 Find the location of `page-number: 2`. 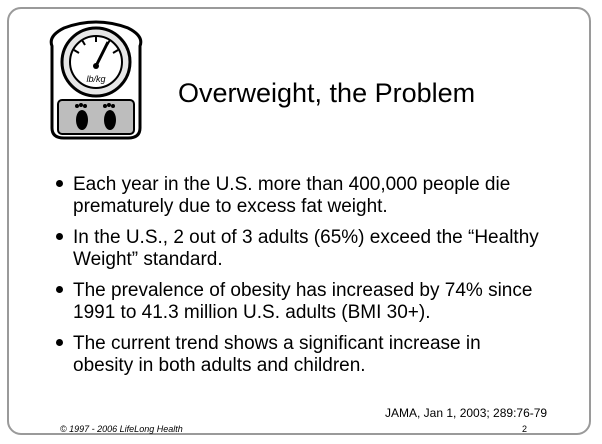

page-number: 2 is located at coordinates (525, 429).